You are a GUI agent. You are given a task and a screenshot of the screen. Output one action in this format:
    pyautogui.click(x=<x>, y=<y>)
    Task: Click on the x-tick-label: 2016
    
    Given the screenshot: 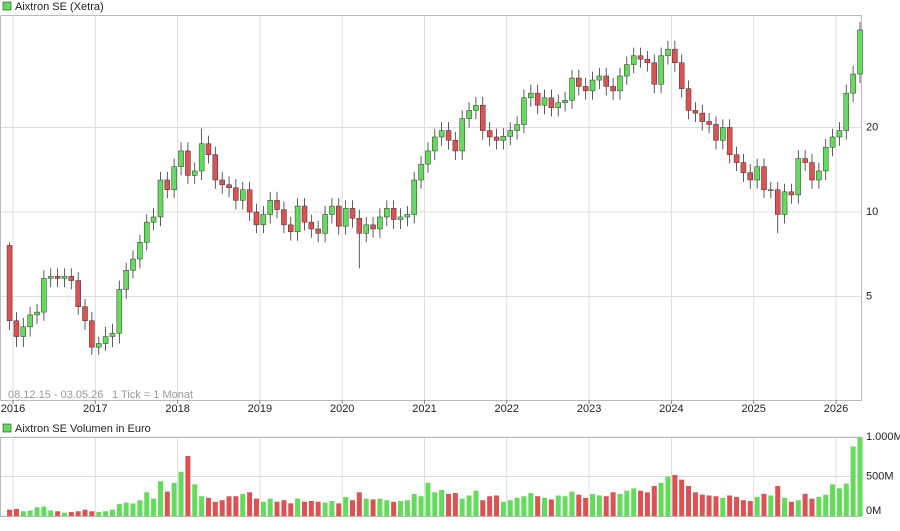 What is the action you would take?
    pyautogui.click(x=13, y=409)
    